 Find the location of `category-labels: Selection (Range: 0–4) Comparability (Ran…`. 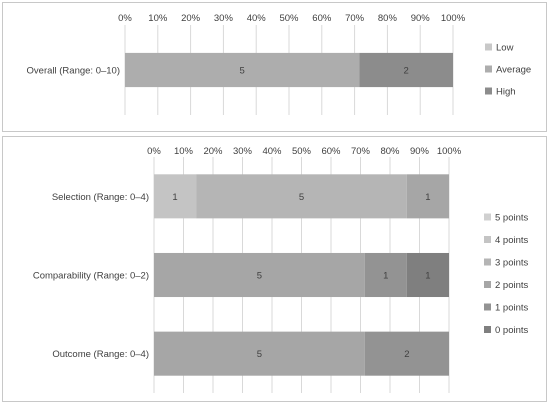

category-labels: Selection (Range: 0–4) Comparability (Ran… is located at coordinates (91, 276).